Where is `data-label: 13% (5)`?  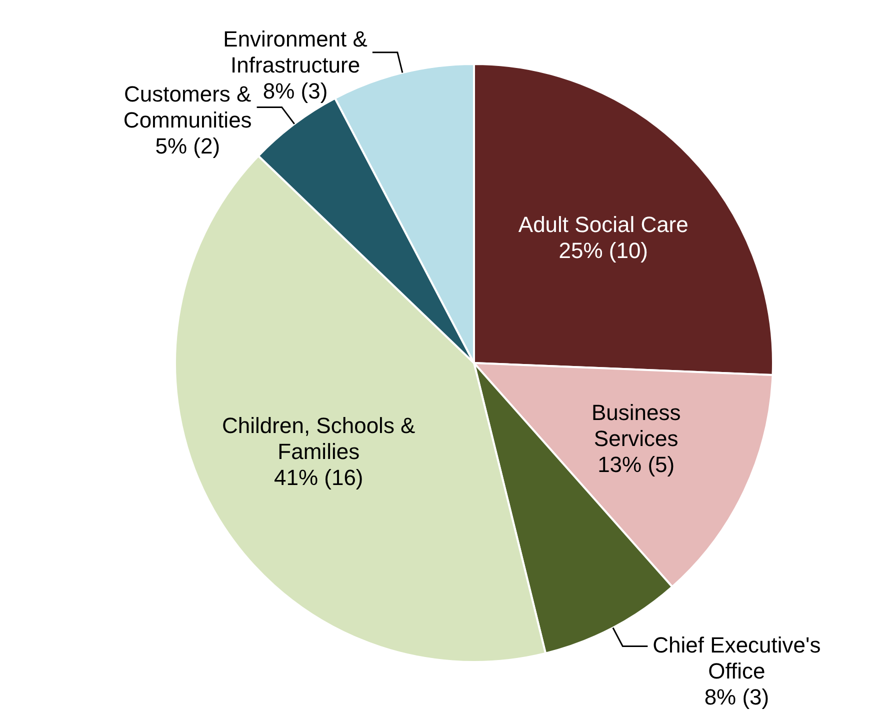
data-label: 13% (5) is located at coordinates (636, 464).